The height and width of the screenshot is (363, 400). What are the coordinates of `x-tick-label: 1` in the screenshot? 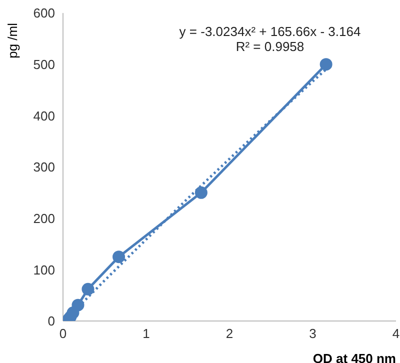 It's located at (146, 334).